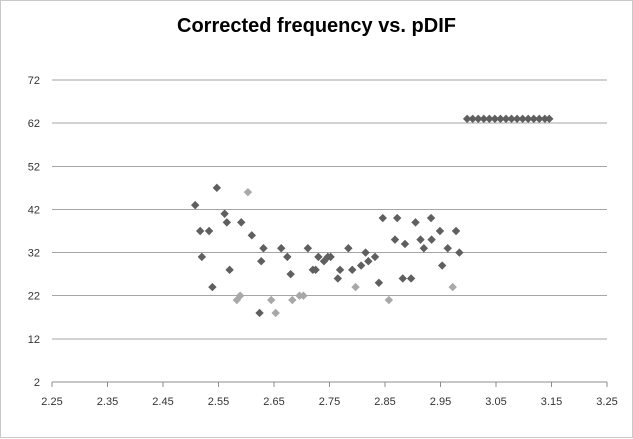 The image size is (633, 439). What do you see at coordinates (34, 297) in the screenshot?
I see `y-tick-label: 22` at bounding box center [34, 297].